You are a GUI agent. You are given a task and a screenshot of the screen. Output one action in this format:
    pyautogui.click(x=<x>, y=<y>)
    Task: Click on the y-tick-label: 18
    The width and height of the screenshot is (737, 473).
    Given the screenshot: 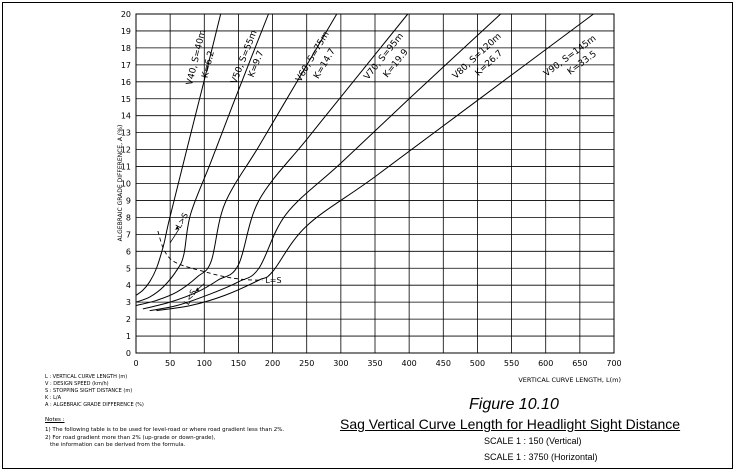 What is the action you would take?
    pyautogui.click(x=126, y=48)
    